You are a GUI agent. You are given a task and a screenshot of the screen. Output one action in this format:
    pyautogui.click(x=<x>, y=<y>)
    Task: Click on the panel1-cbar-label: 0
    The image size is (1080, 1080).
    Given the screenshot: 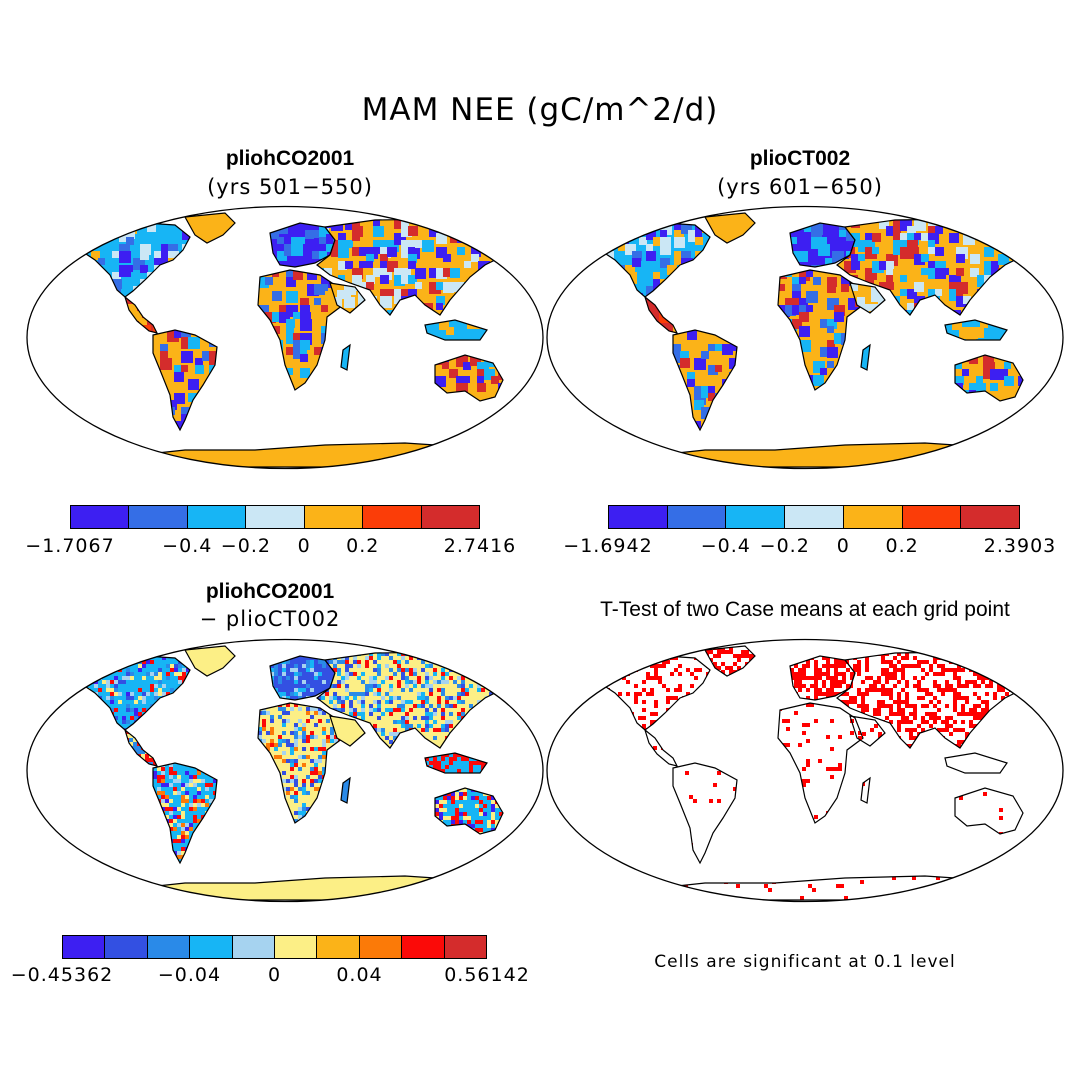 What is the action you would take?
    pyautogui.click(x=304, y=546)
    